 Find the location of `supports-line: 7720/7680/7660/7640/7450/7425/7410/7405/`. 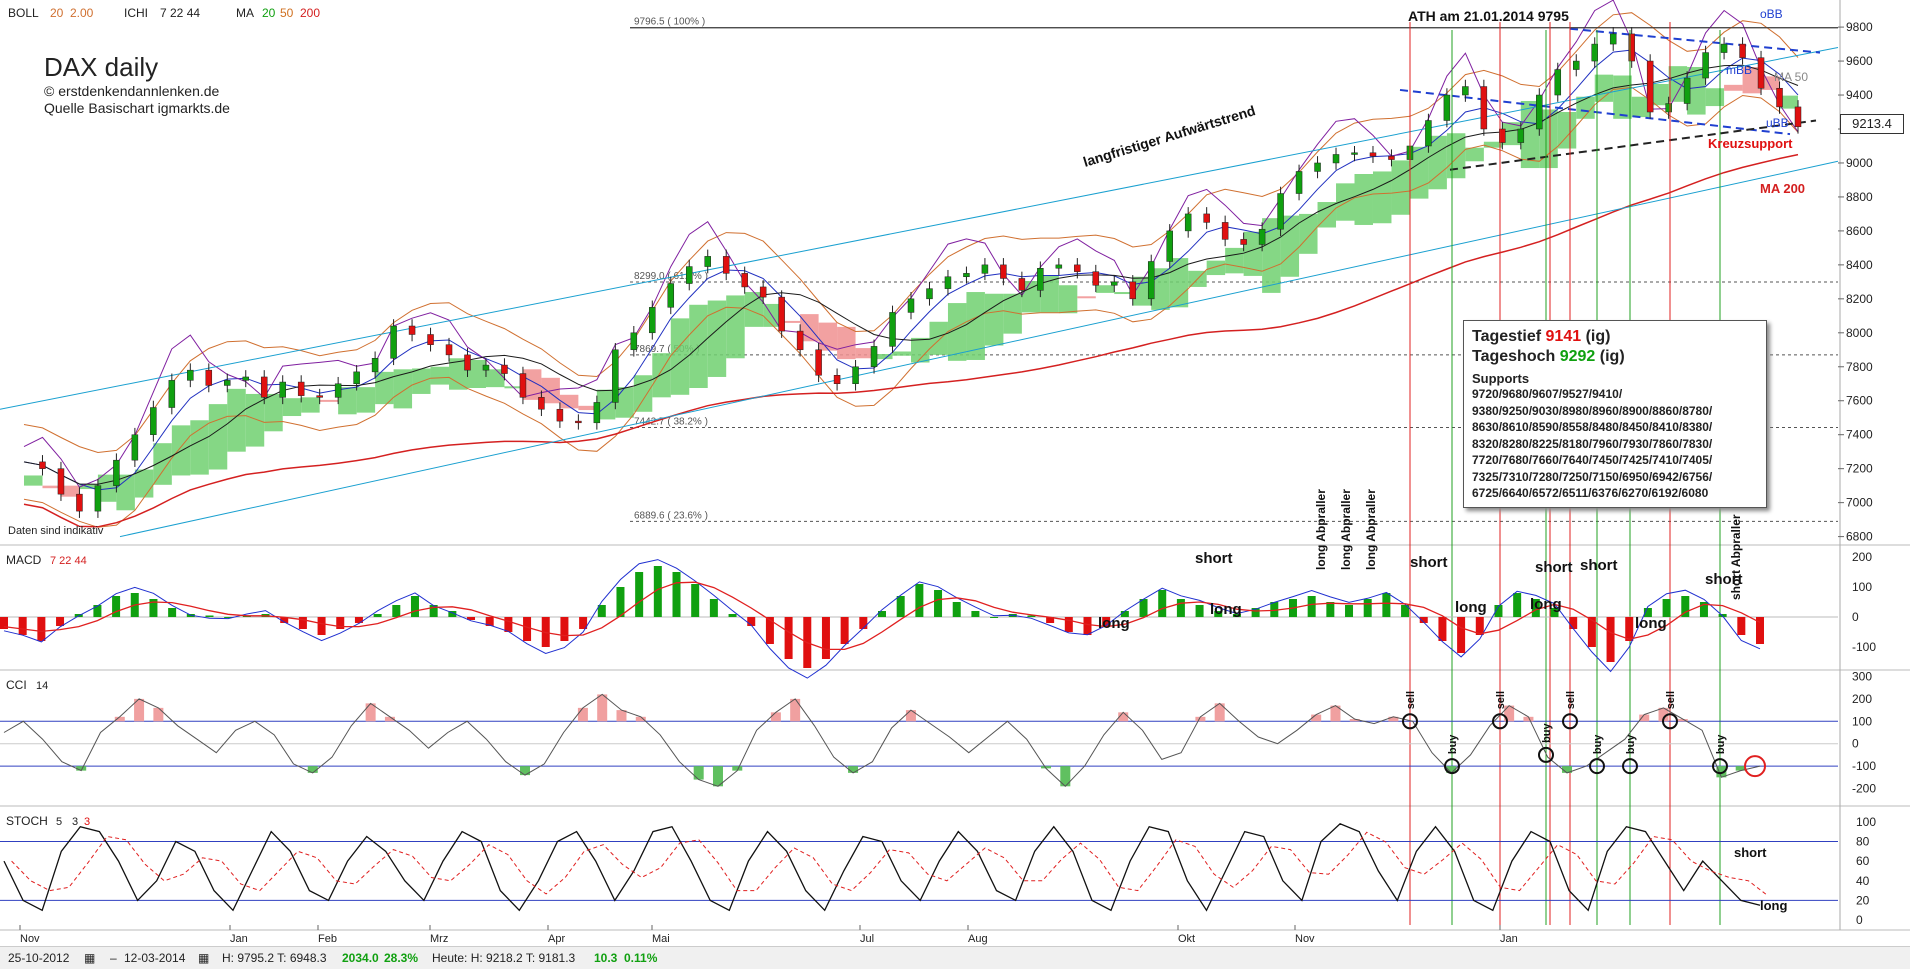

supports-line: 7720/7680/7660/7640/7450/7425/7410/7405/ is located at coordinates (1592, 460).